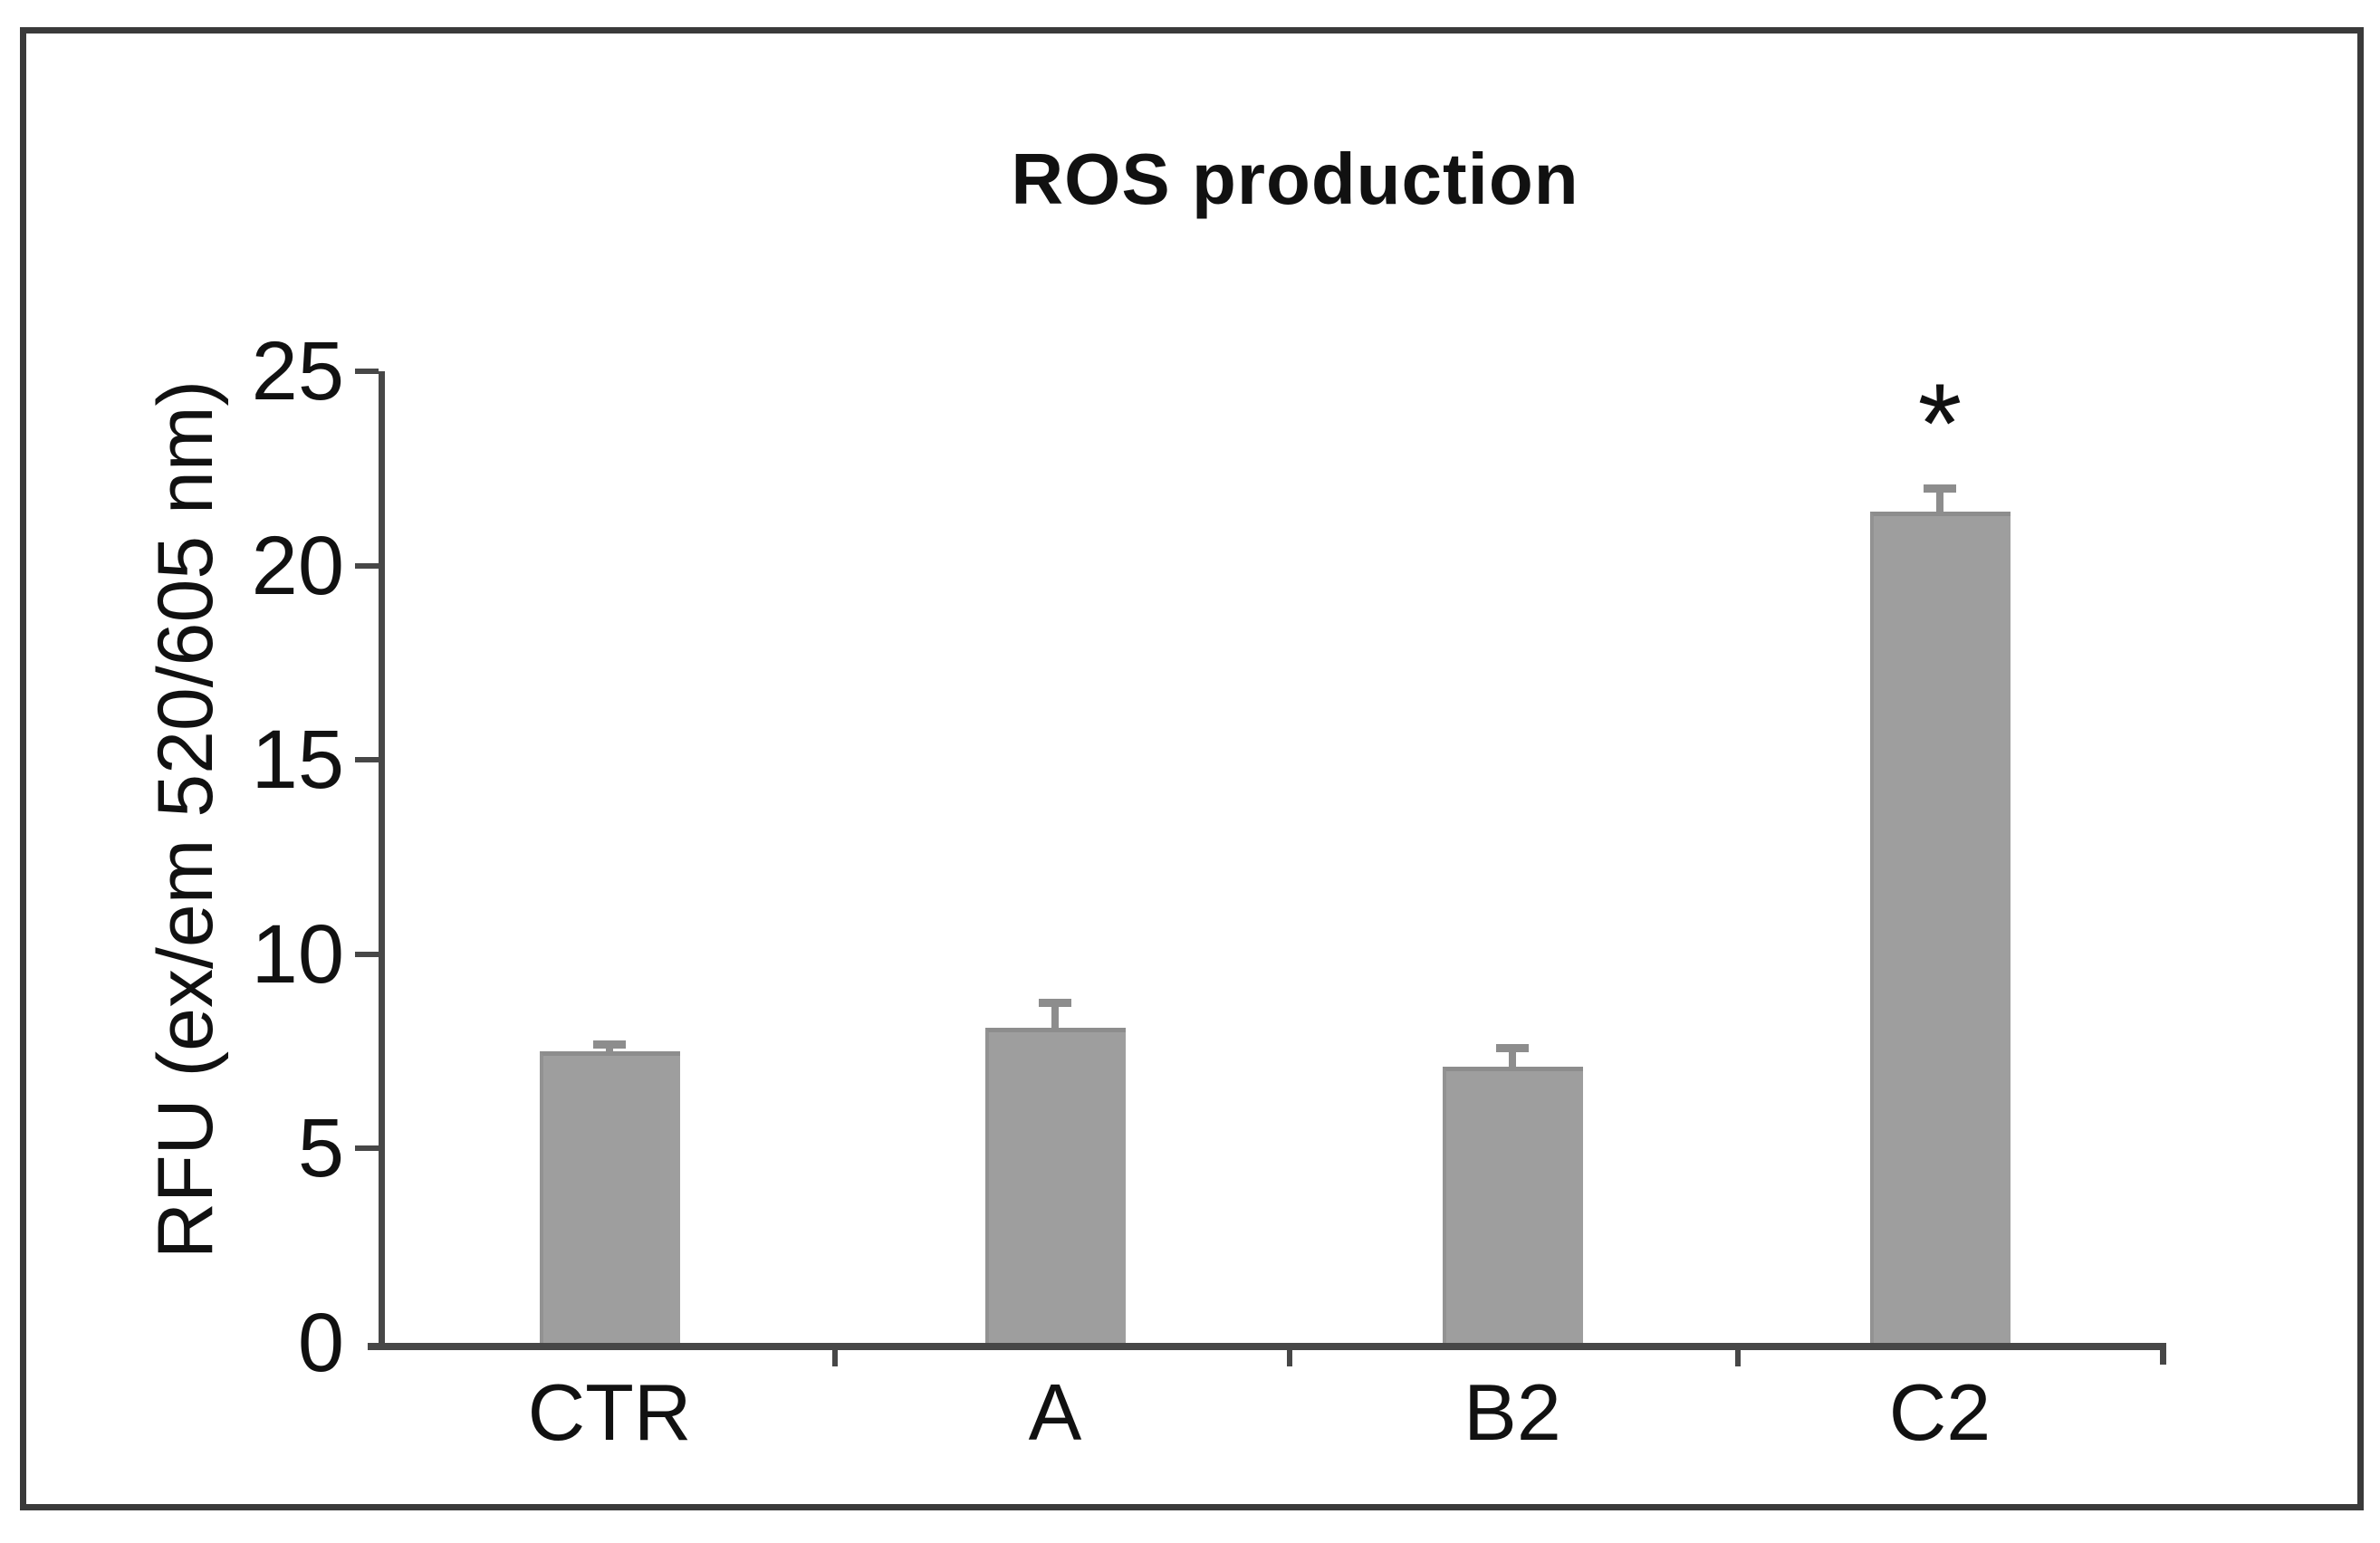 This screenshot has height=1543, width=2380. I want to click on y-axis-line, so click(382, 857).